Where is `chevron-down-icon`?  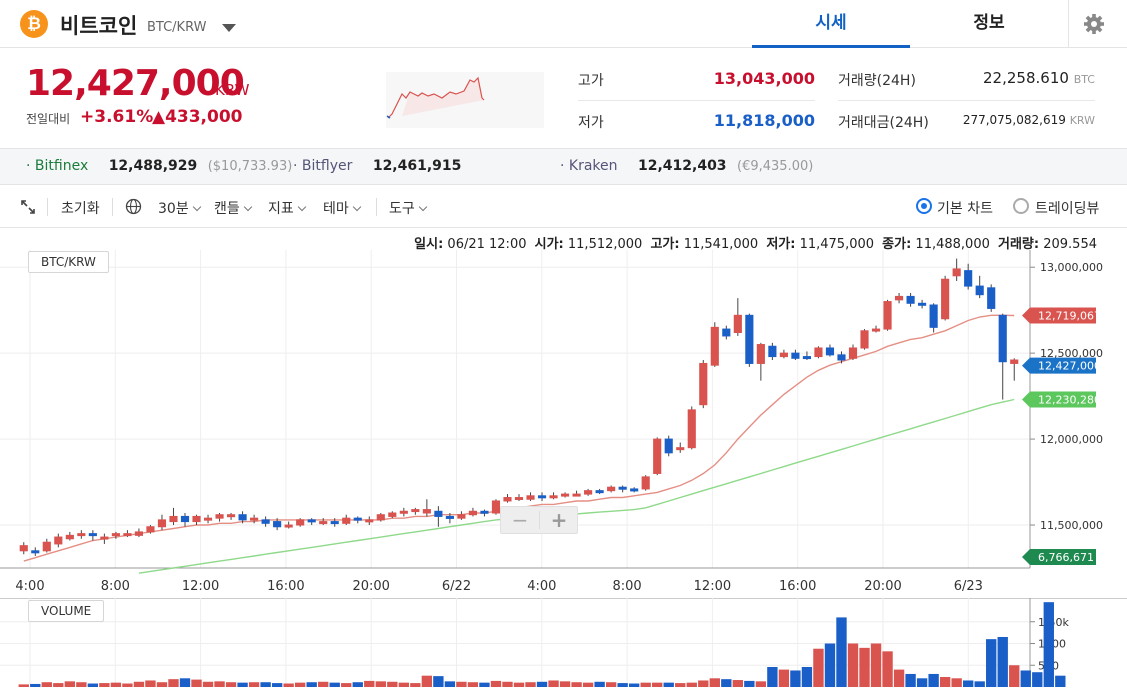
chevron-down-icon is located at coordinates (229, 28).